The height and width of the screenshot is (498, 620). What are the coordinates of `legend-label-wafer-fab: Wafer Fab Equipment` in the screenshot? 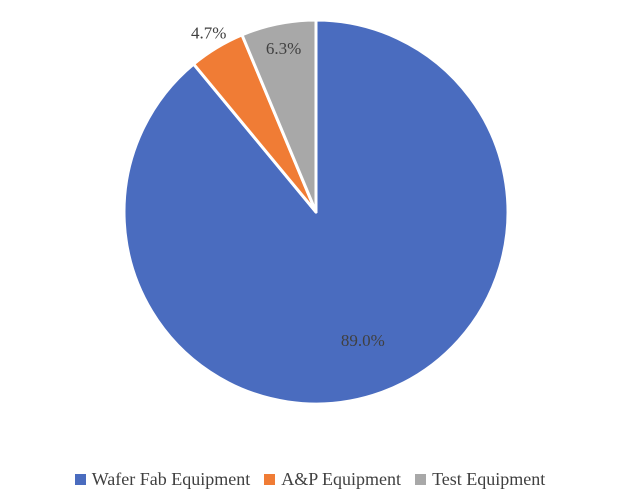 It's located at (171, 478).